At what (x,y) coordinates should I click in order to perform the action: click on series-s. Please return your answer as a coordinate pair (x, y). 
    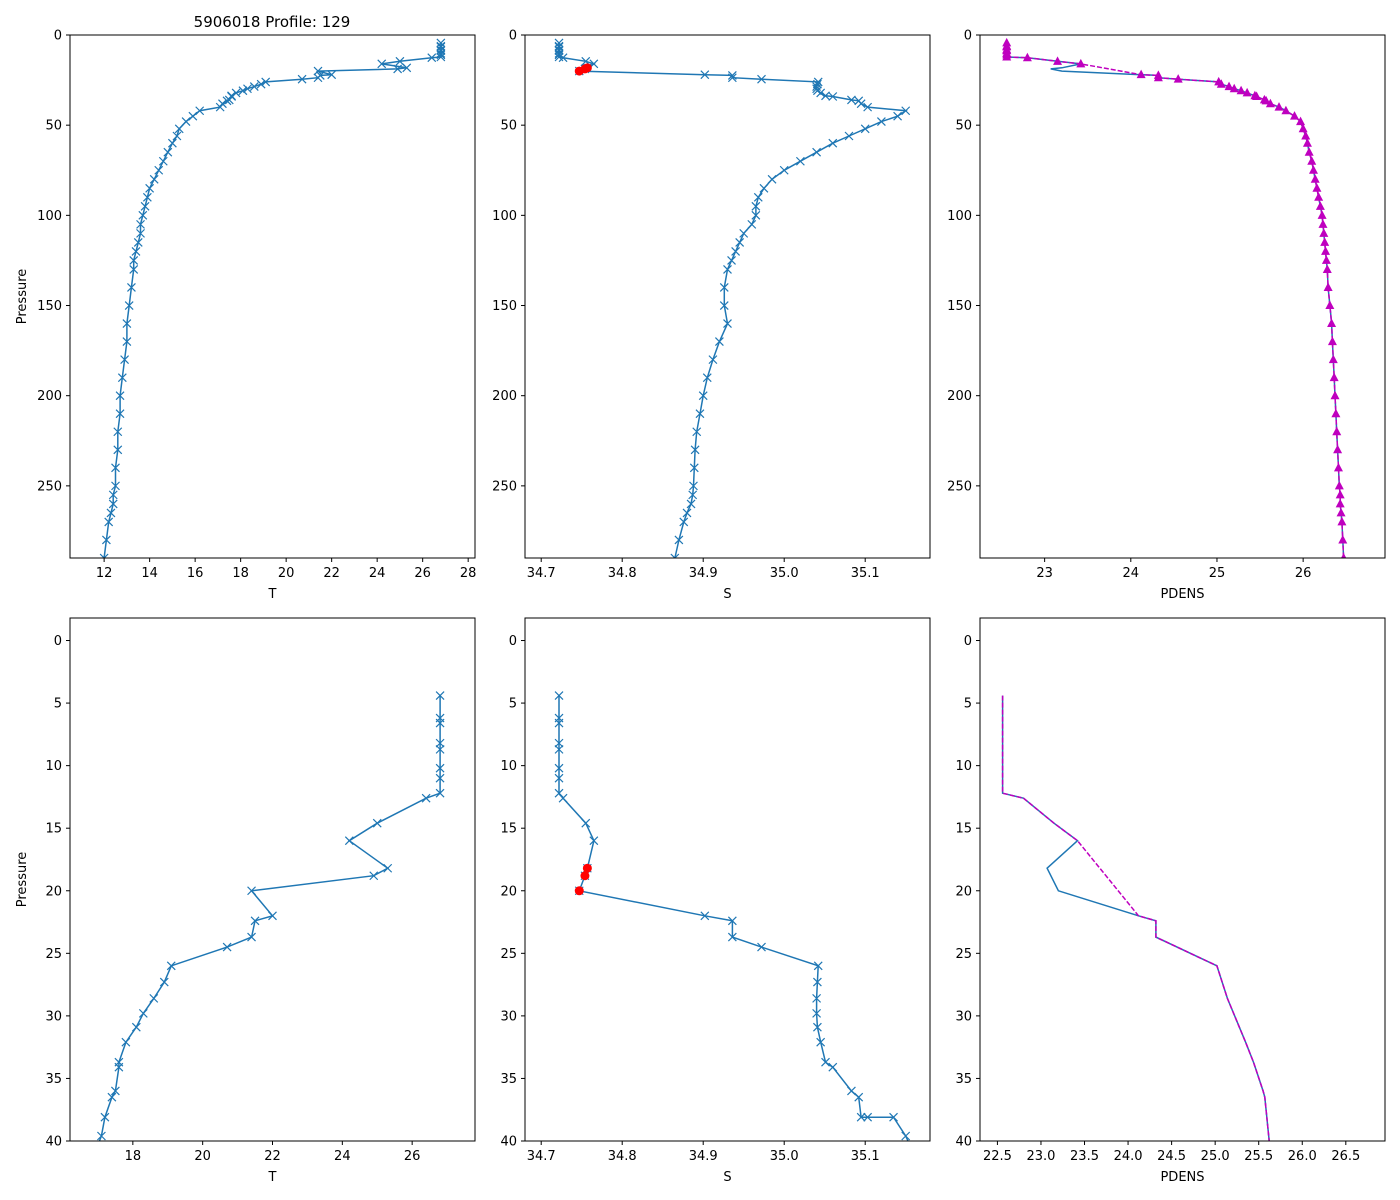
    Looking at the image, I should click on (732, 916).